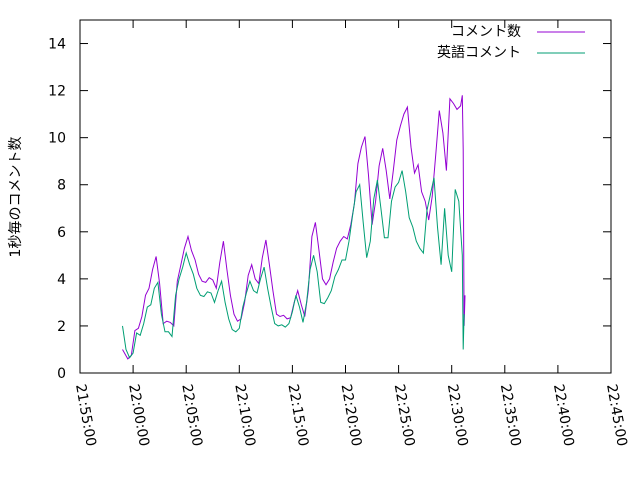 The width and height of the screenshot is (640, 480). What do you see at coordinates (61, 186) in the screenshot?
I see `y-tick-label: 8` at bounding box center [61, 186].